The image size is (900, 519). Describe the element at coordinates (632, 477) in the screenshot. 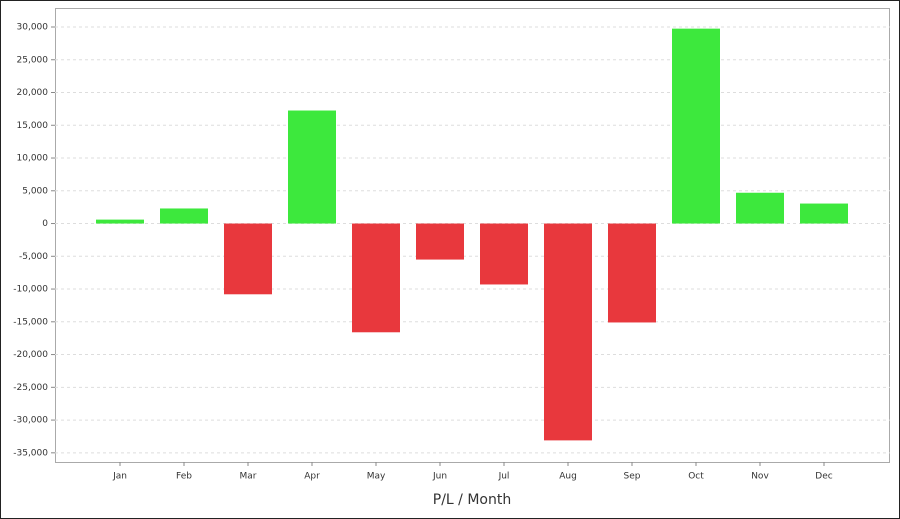

I see `x-tick-label: Sep` at that location.